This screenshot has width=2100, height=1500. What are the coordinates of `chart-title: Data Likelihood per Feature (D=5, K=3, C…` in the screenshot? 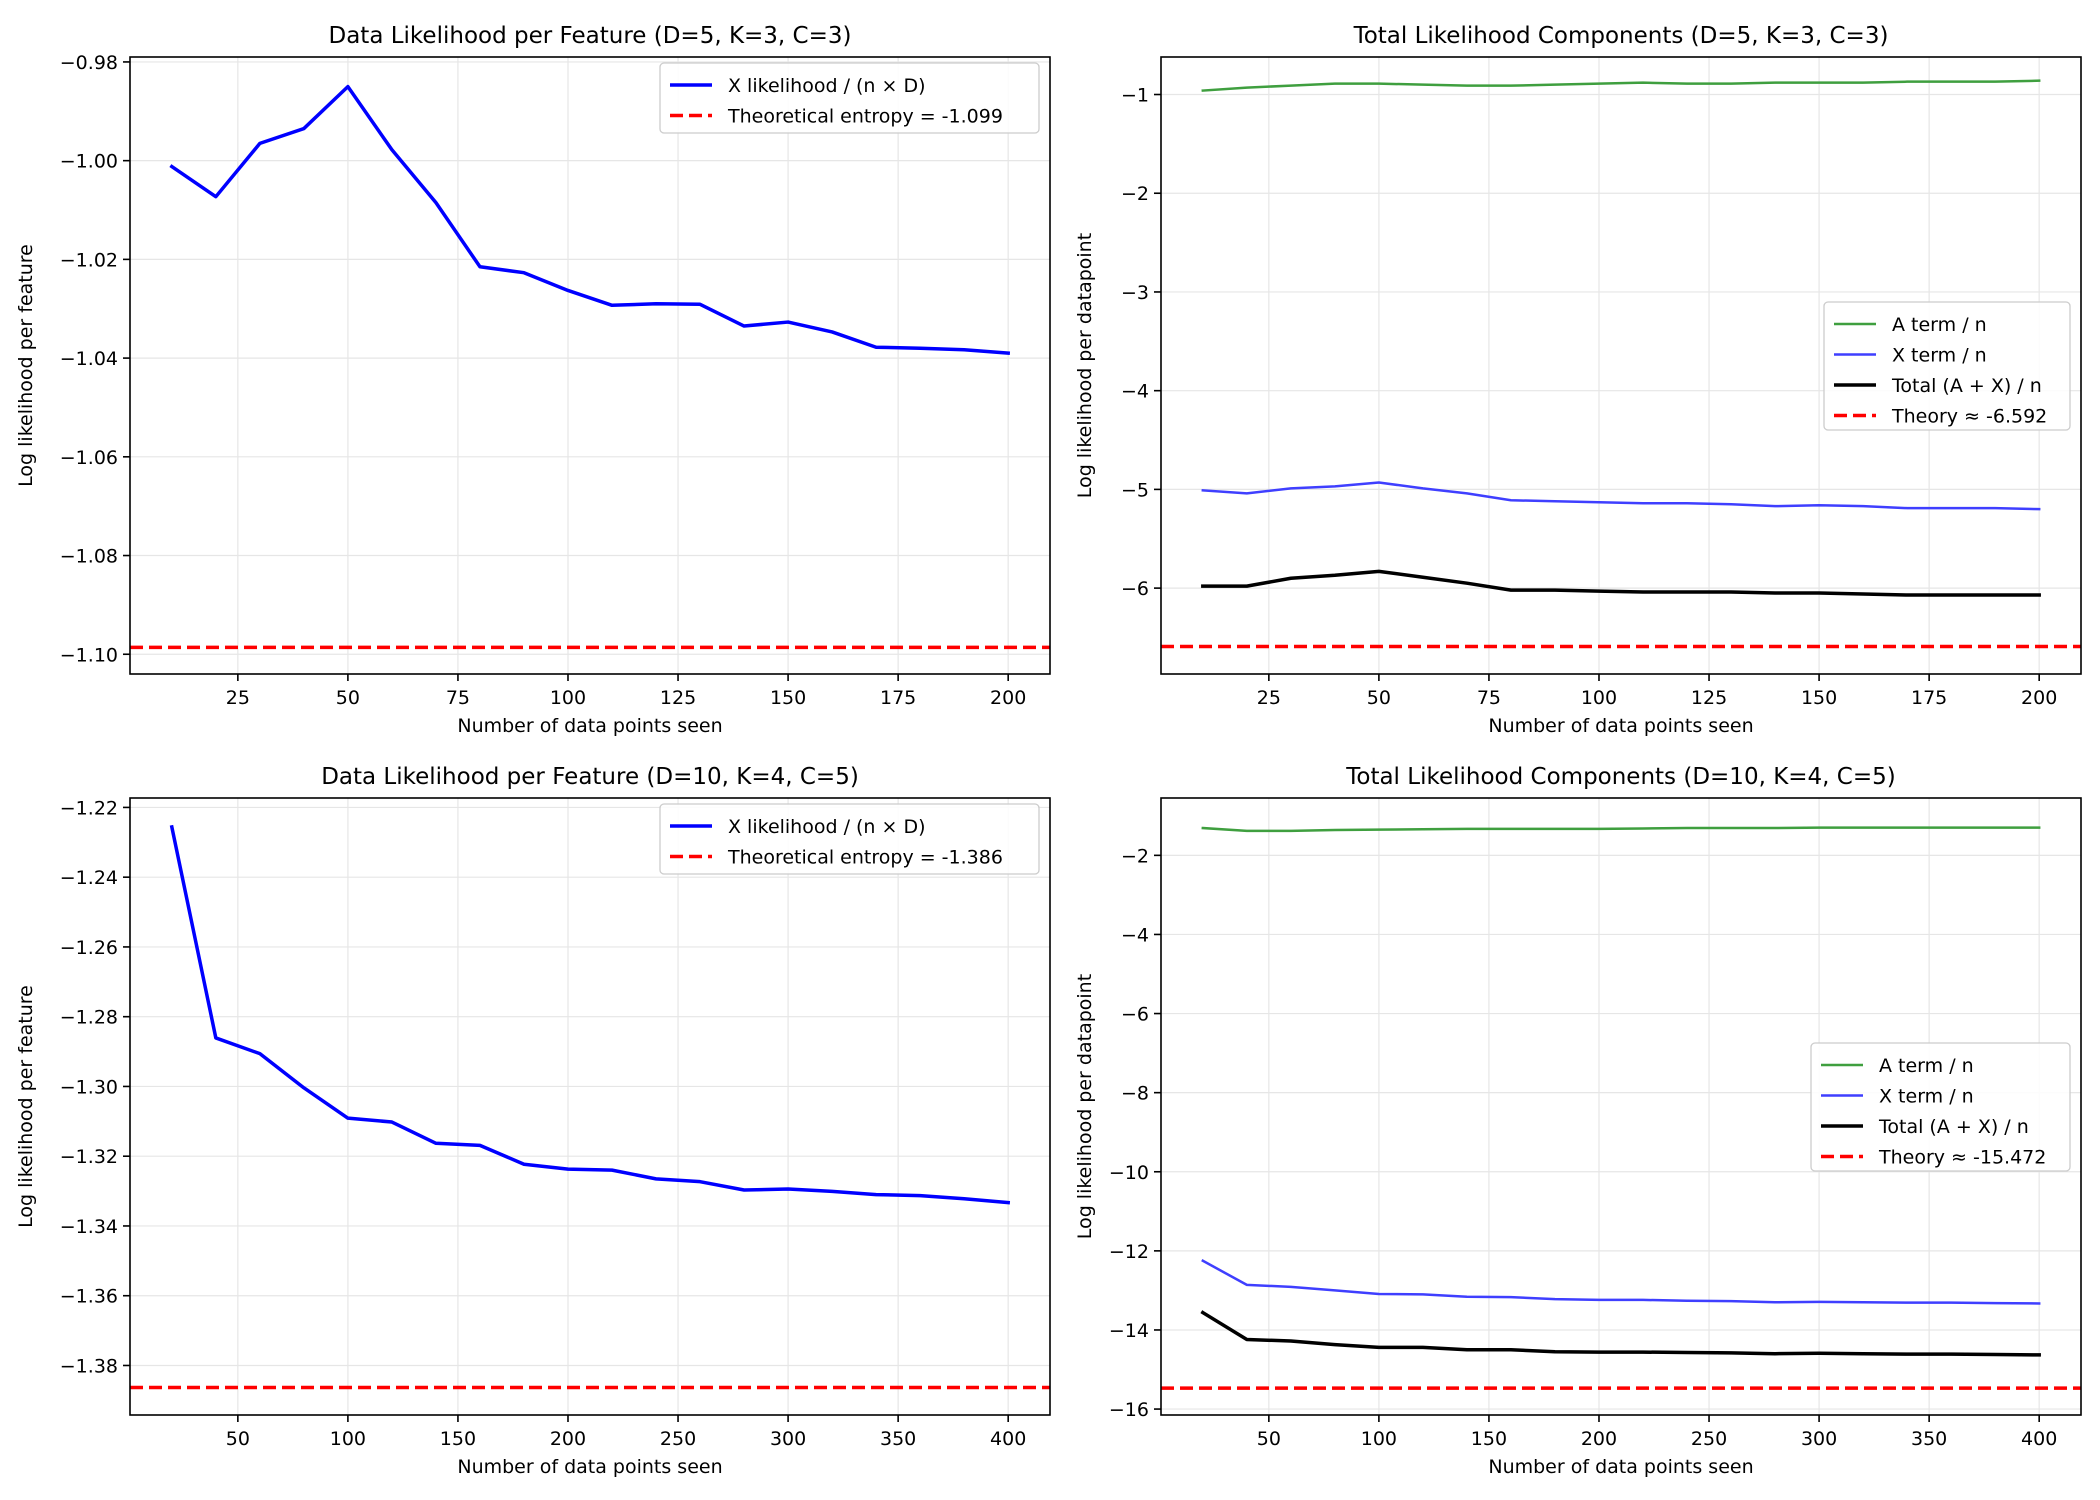 It's located at (590, 36).